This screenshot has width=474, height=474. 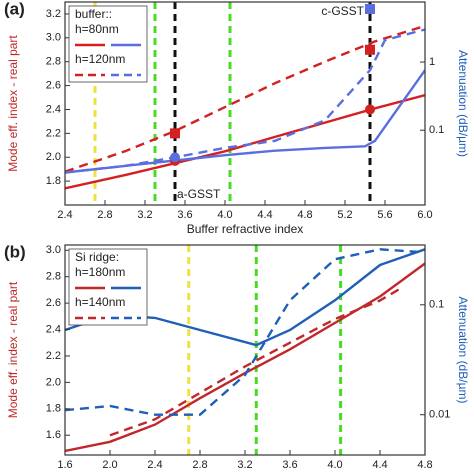 I want to click on panel-label: (b), so click(x=15, y=251).